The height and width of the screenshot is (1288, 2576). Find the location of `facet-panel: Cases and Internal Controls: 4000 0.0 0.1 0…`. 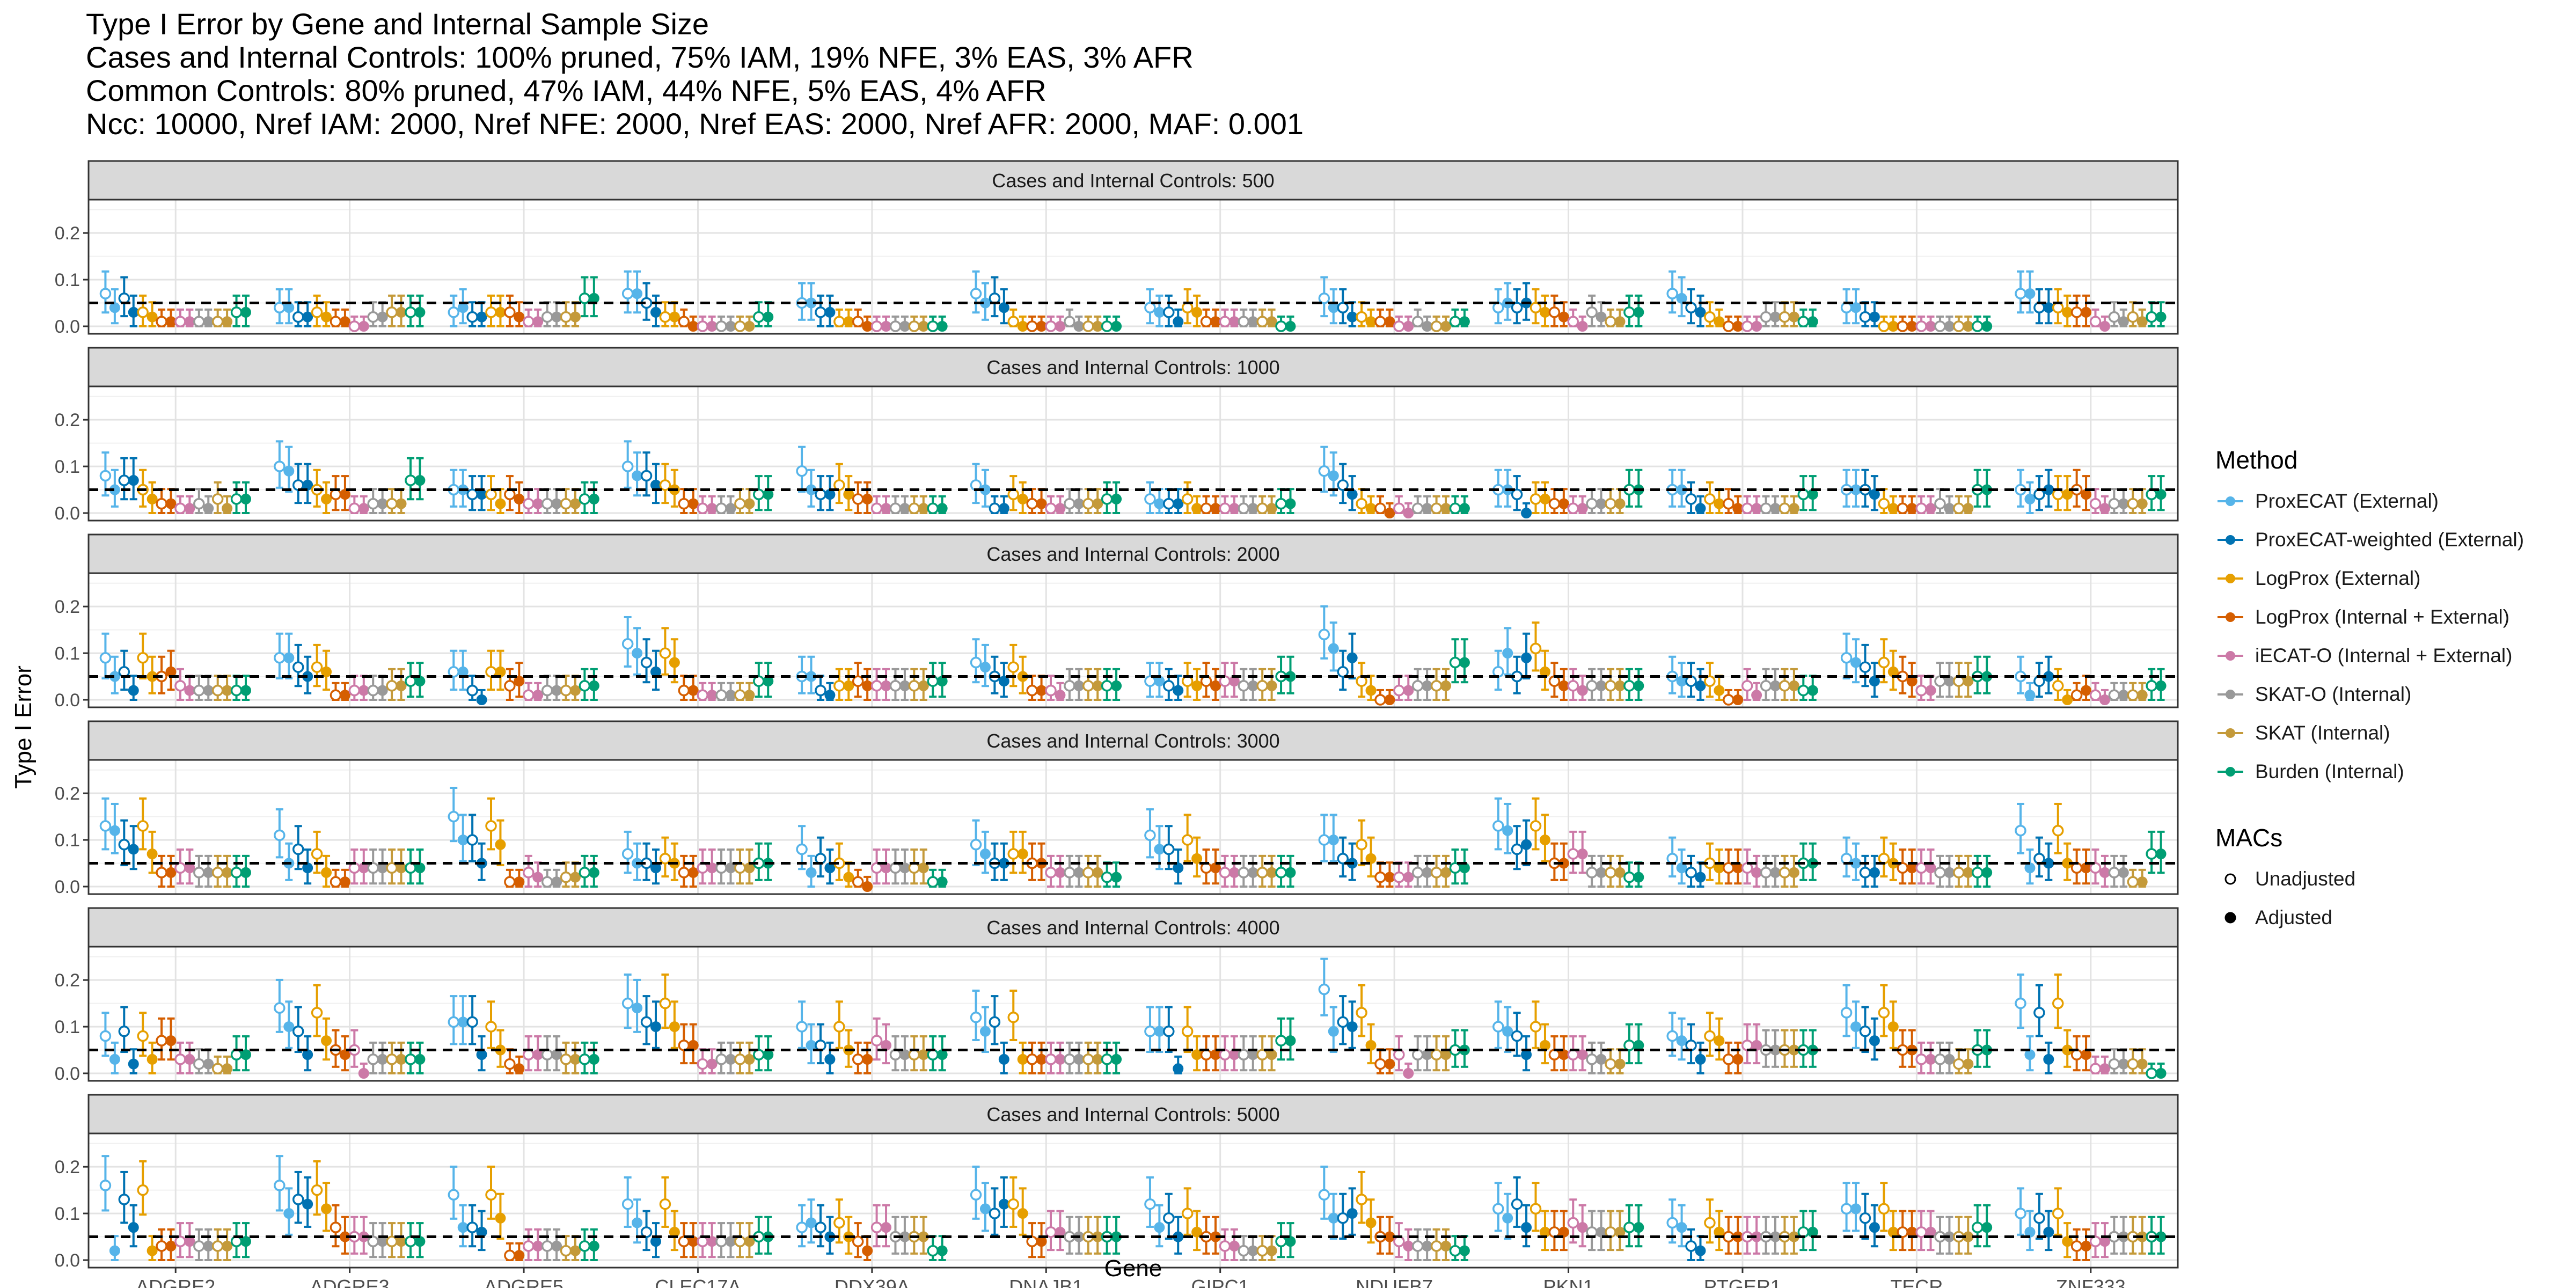

facet-panel: Cases and Internal Controls: 4000 0.0 0.1 0… is located at coordinates (1117, 995).